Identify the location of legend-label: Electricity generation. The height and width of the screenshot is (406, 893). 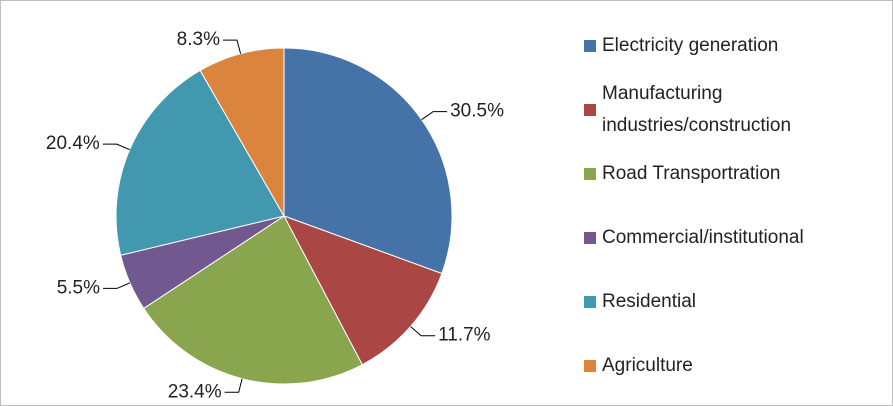
(690, 45).